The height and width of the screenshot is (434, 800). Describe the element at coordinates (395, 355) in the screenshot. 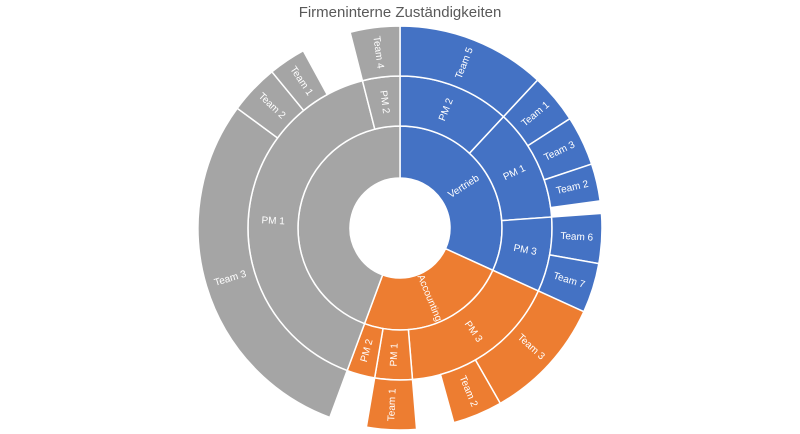

I see `label-accounting-pm-1: PM 1` at that location.